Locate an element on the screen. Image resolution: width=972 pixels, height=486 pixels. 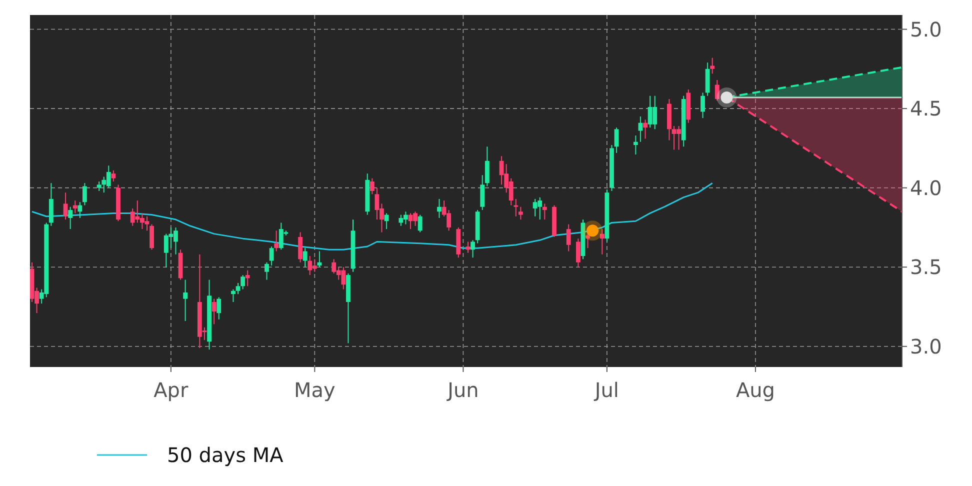
y-tick-label: 3.5 is located at coordinates (926, 267).